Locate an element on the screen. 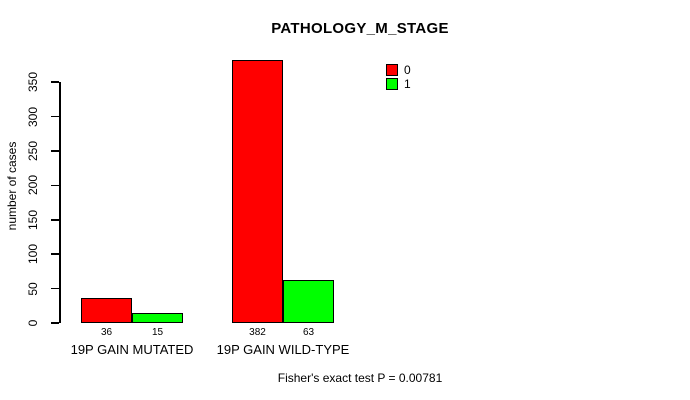  bar-value-label: 15 is located at coordinates (157, 332).